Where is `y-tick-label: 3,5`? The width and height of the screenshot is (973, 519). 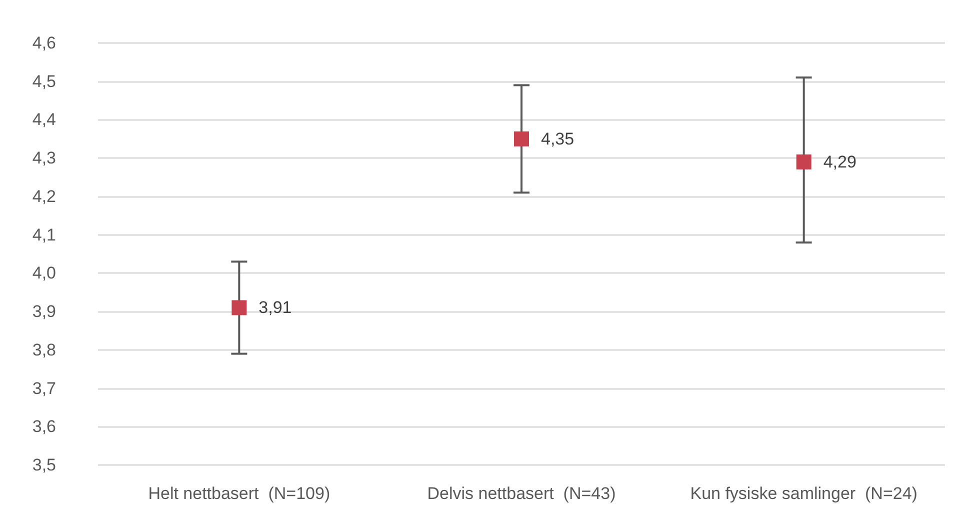
y-tick-label: 3,5 is located at coordinates (44, 465).